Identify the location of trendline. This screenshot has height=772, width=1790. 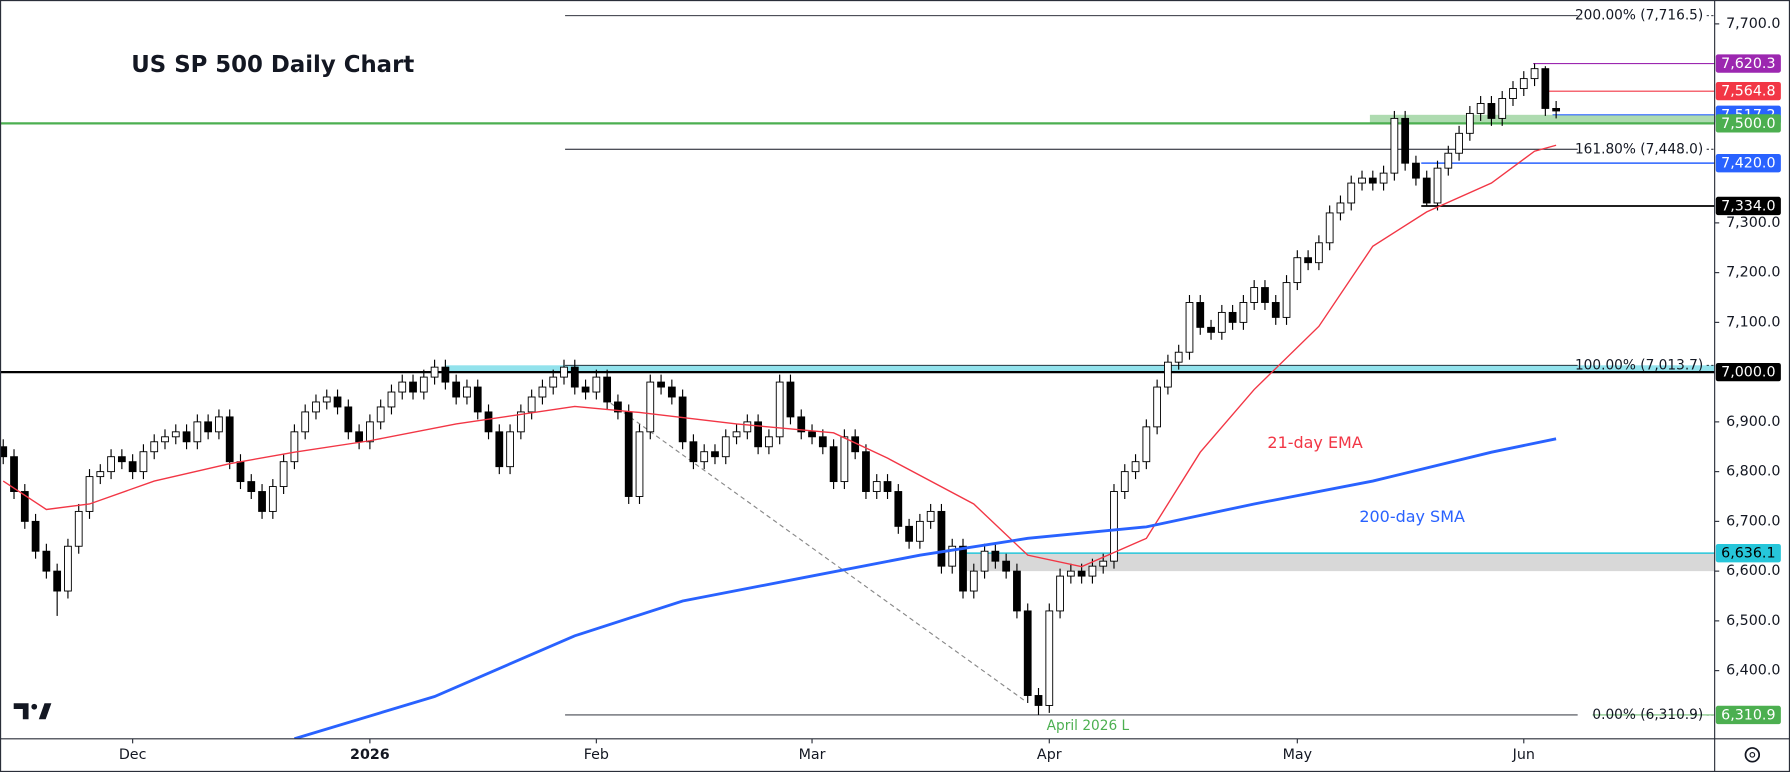
(818, 552).